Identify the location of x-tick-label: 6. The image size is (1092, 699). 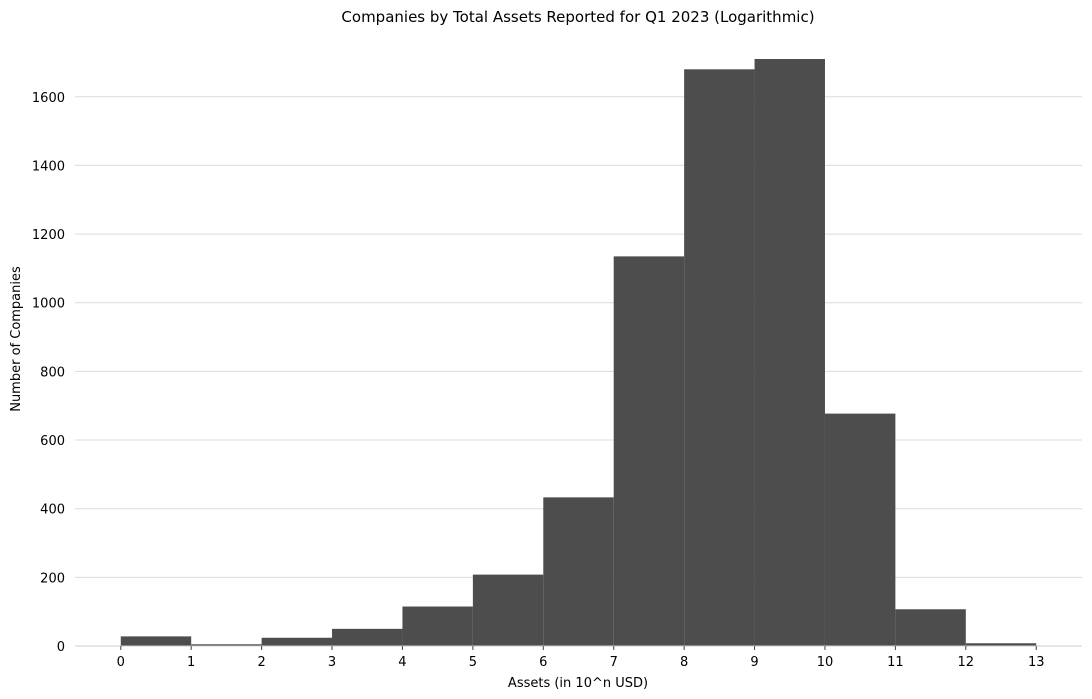
(543, 662).